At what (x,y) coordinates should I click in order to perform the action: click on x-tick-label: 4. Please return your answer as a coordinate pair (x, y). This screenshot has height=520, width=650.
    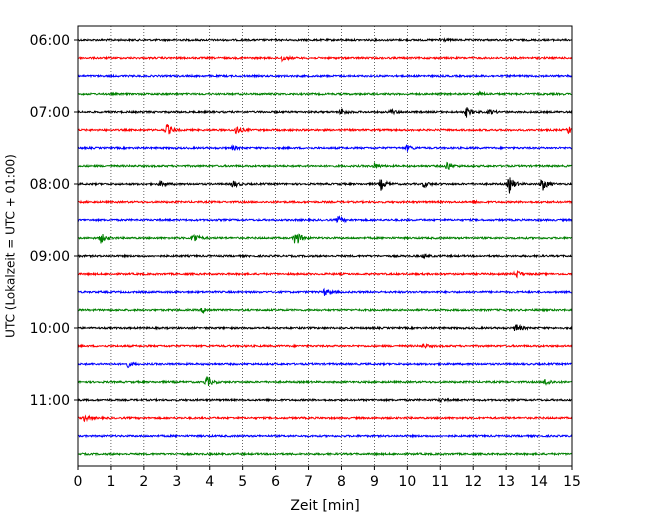
    Looking at the image, I should click on (209, 482).